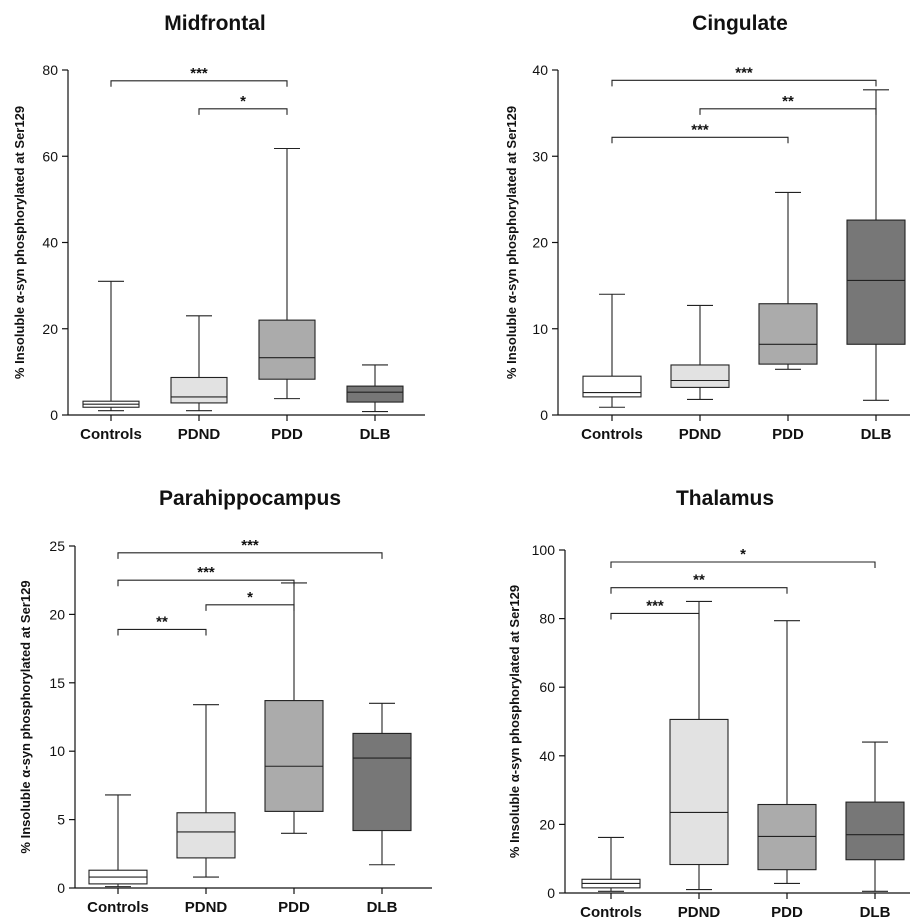  Describe the element at coordinates (725, 498) in the screenshot. I see `chart-title: Thalamus` at that location.